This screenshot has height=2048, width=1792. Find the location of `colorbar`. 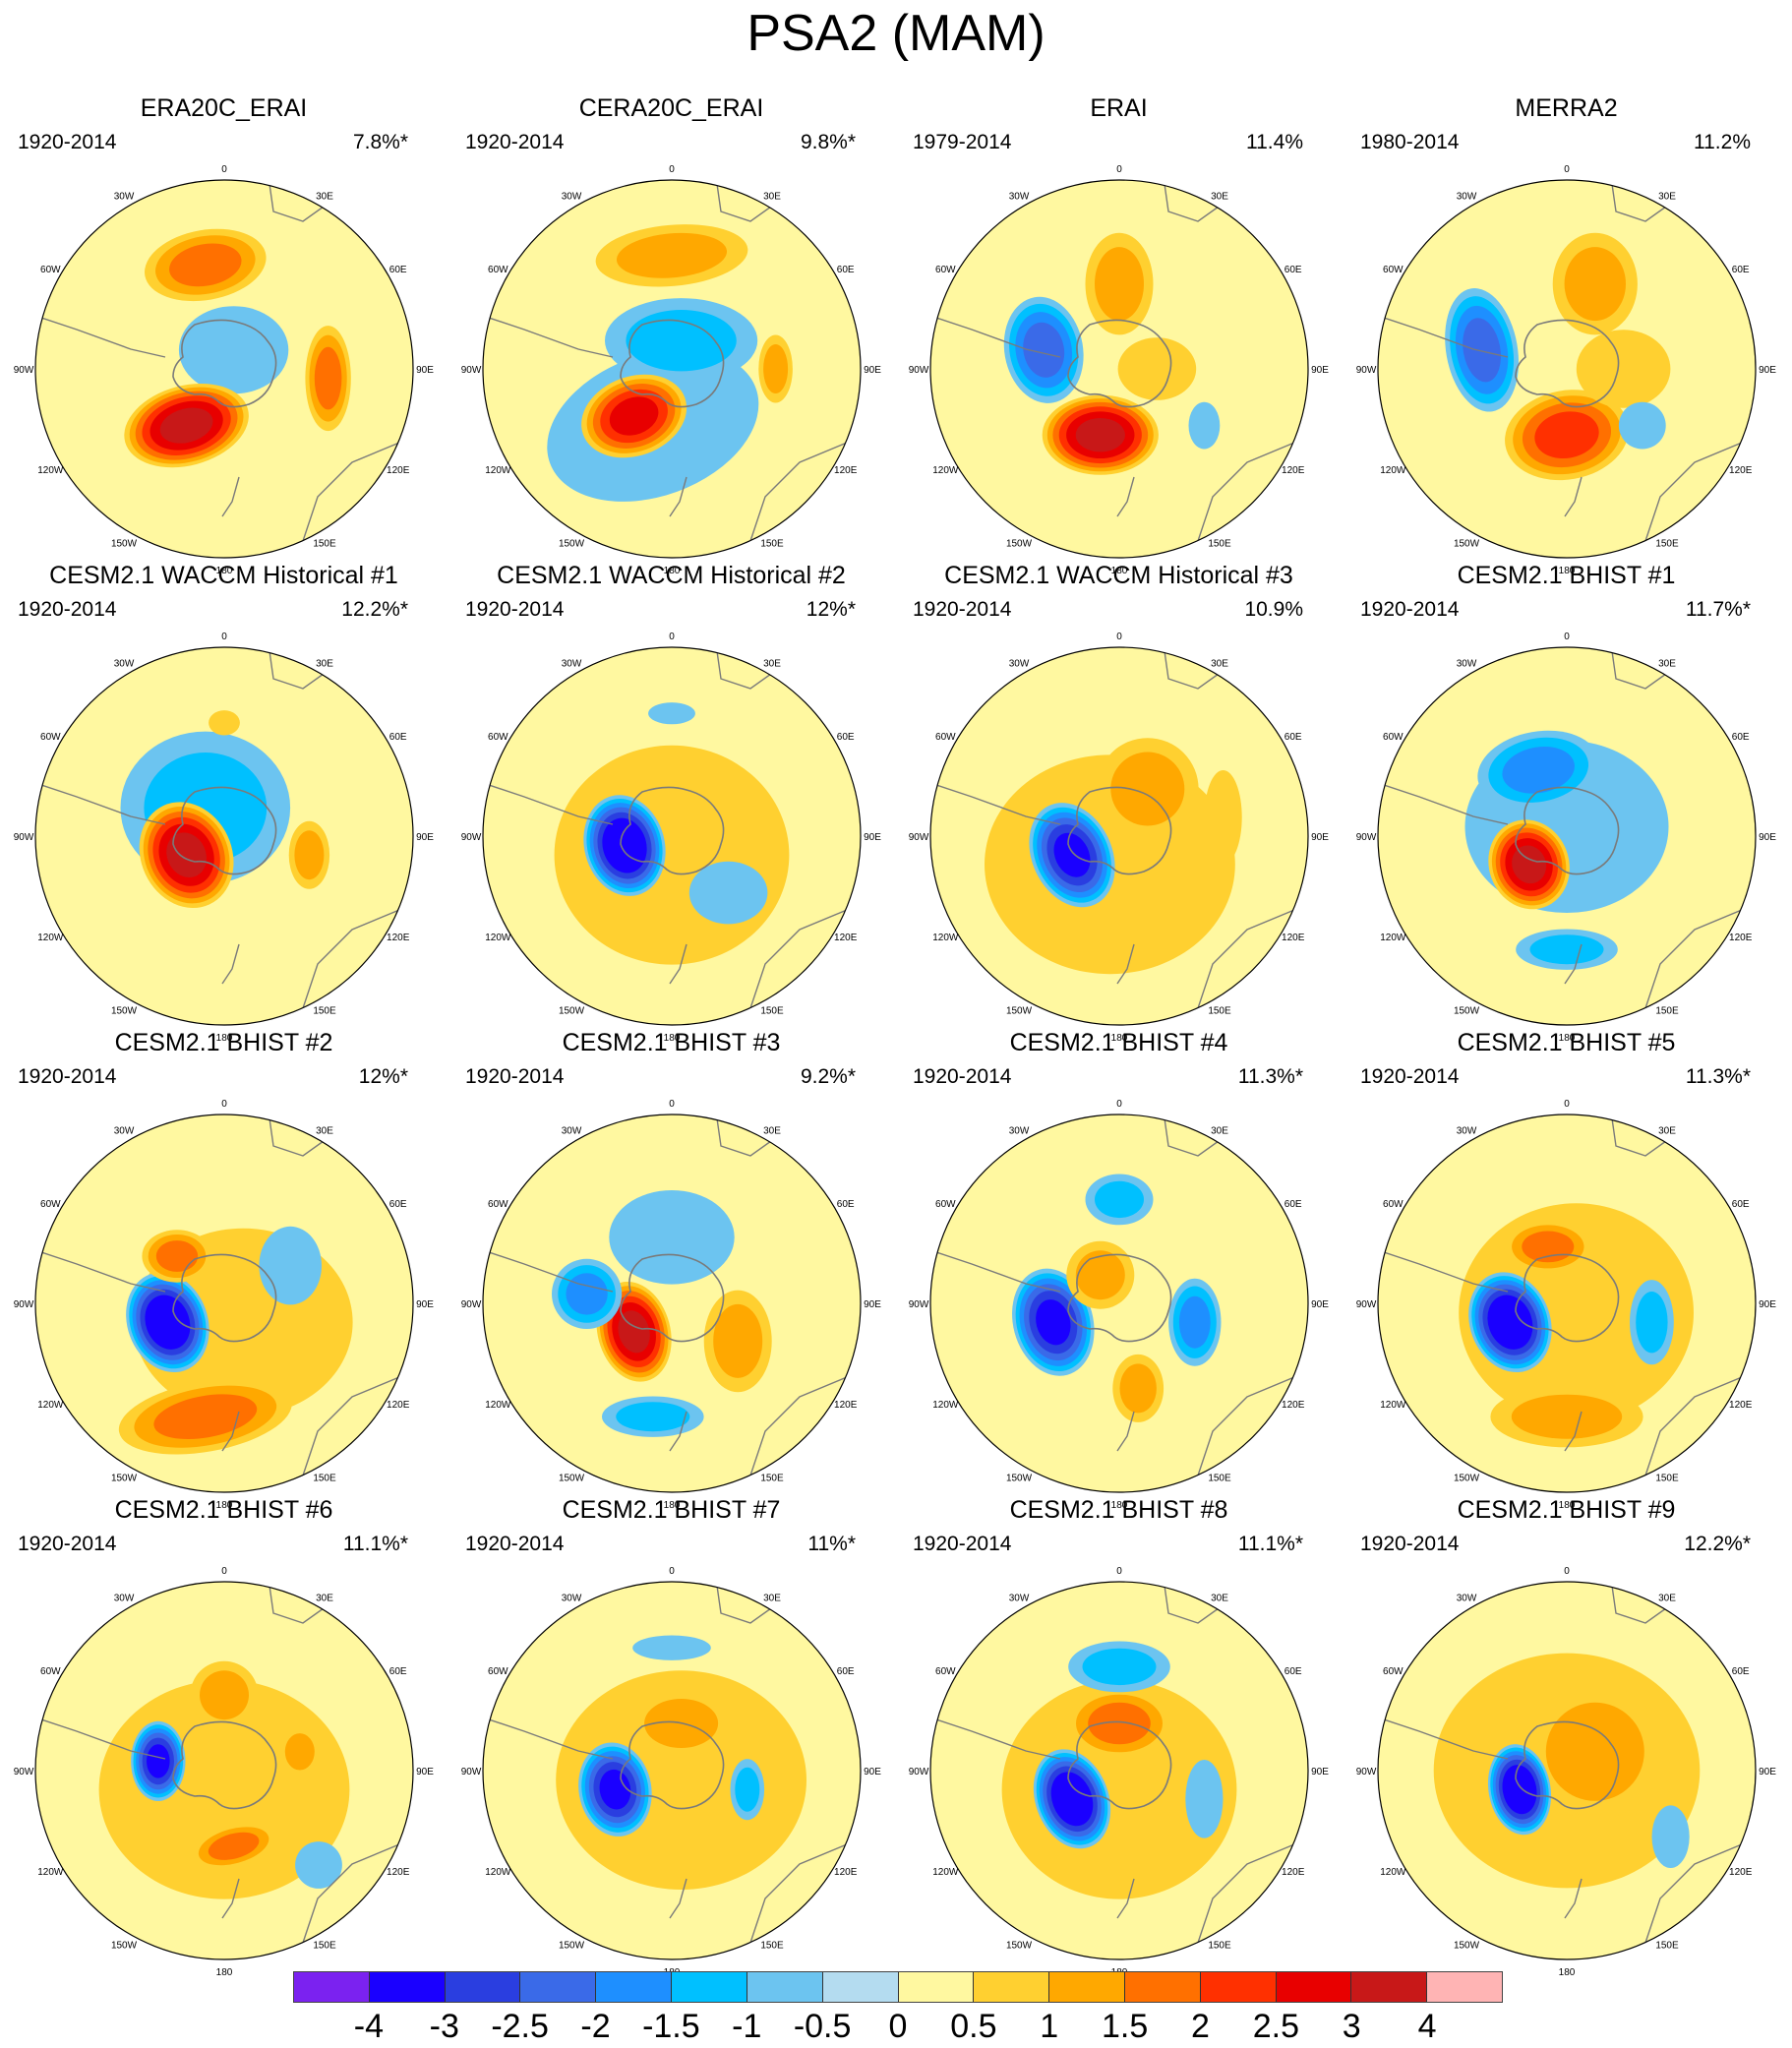

colorbar is located at coordinates (898, 1987).